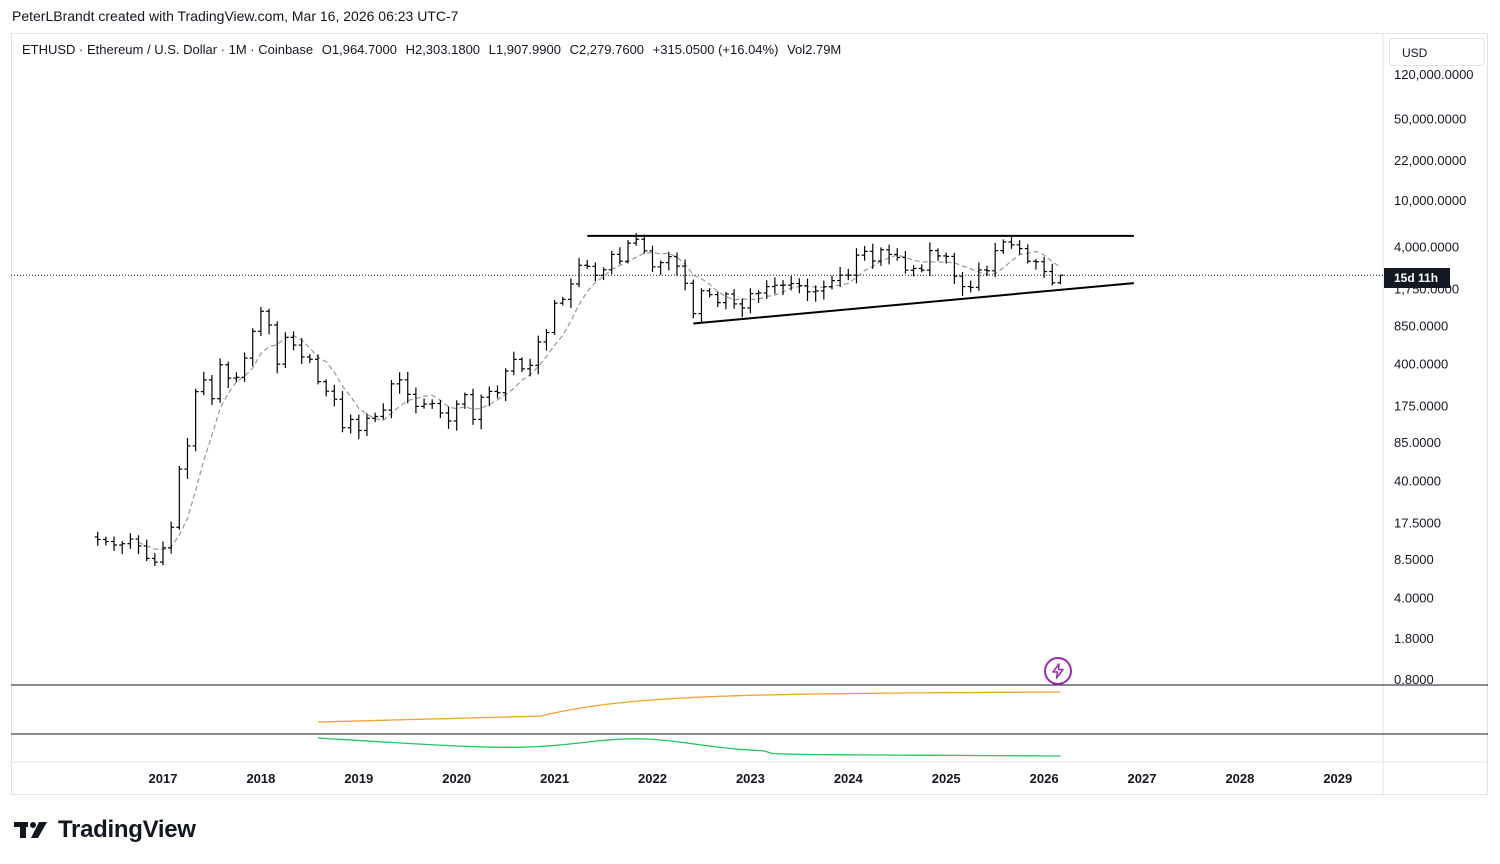 The width and height of the screenshot is (1500, 864). What do you see at coordinates (689, 724) in the screenshot?
I see `indicator-panes` at bounding box center [689, 724].